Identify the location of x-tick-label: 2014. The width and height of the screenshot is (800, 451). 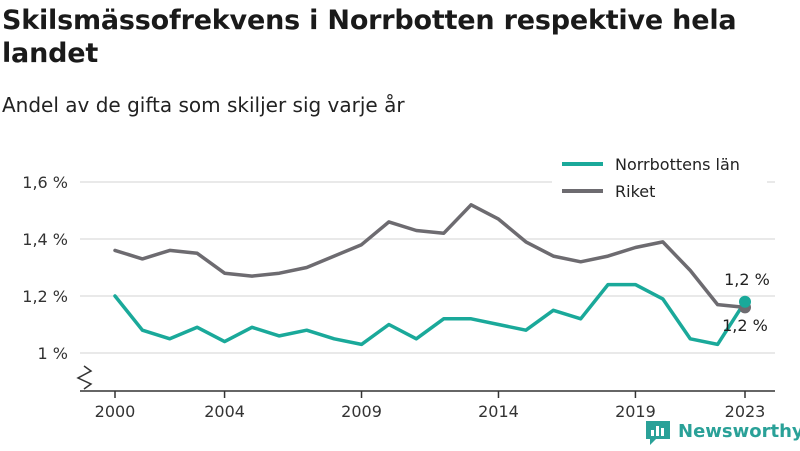
(498, 411).